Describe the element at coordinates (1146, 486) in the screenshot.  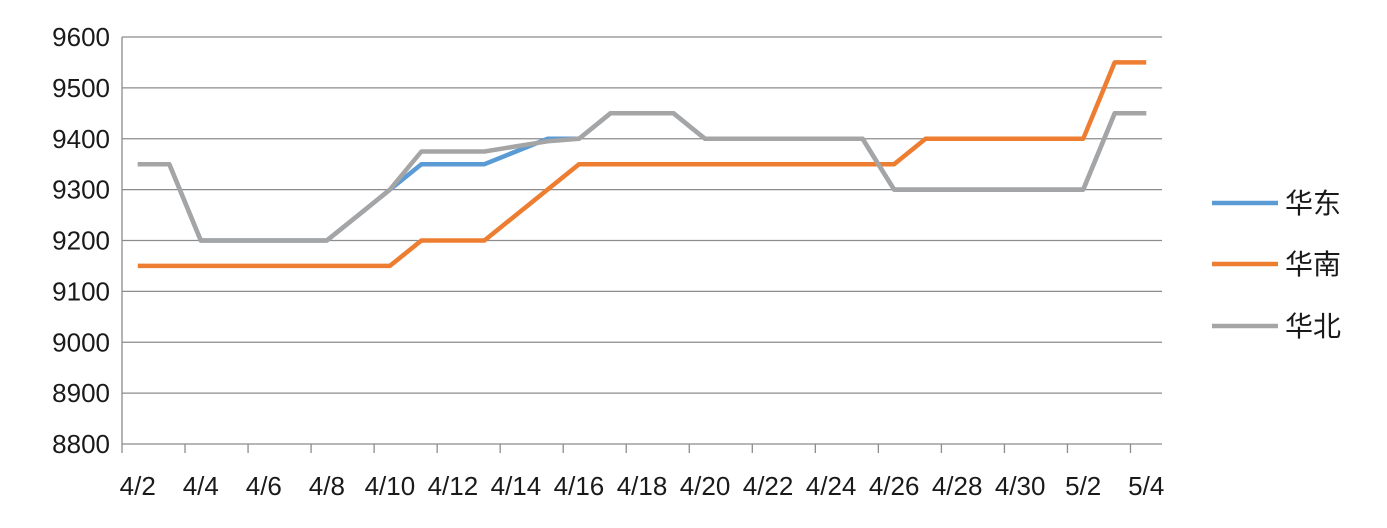
I see `x-tick-label: 5/4` at that location.